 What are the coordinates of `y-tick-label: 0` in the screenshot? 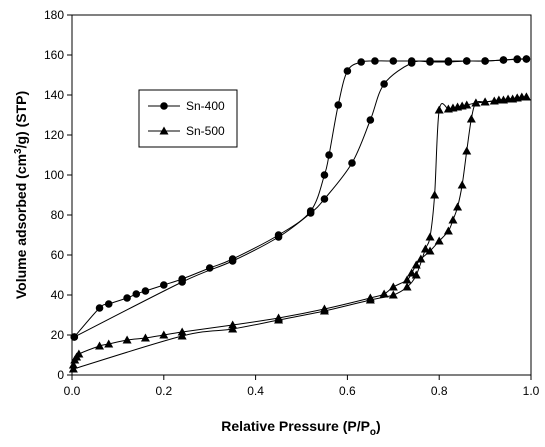 It's located at (60, 375).